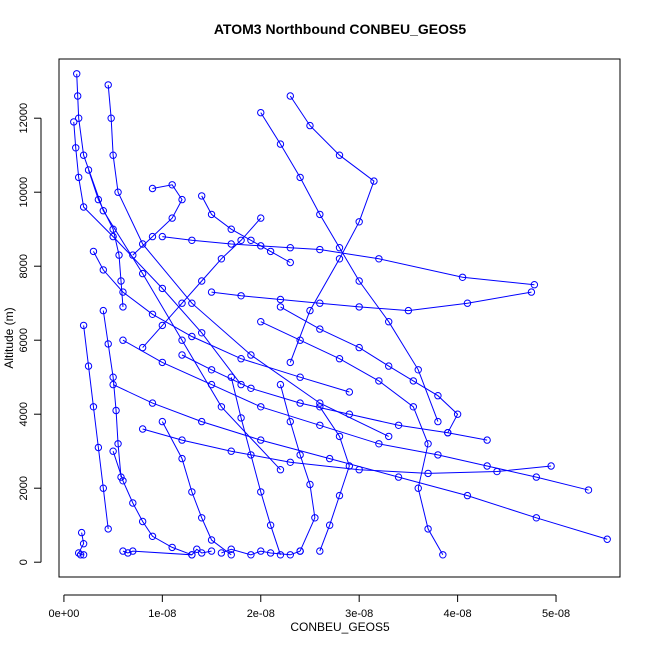 The width and height of the screenshot is (650, 650). What do you see at coordinates (24, 488) in the screenshot?
I see `y-tick-label: 2000` at bounding box center [24, 488].